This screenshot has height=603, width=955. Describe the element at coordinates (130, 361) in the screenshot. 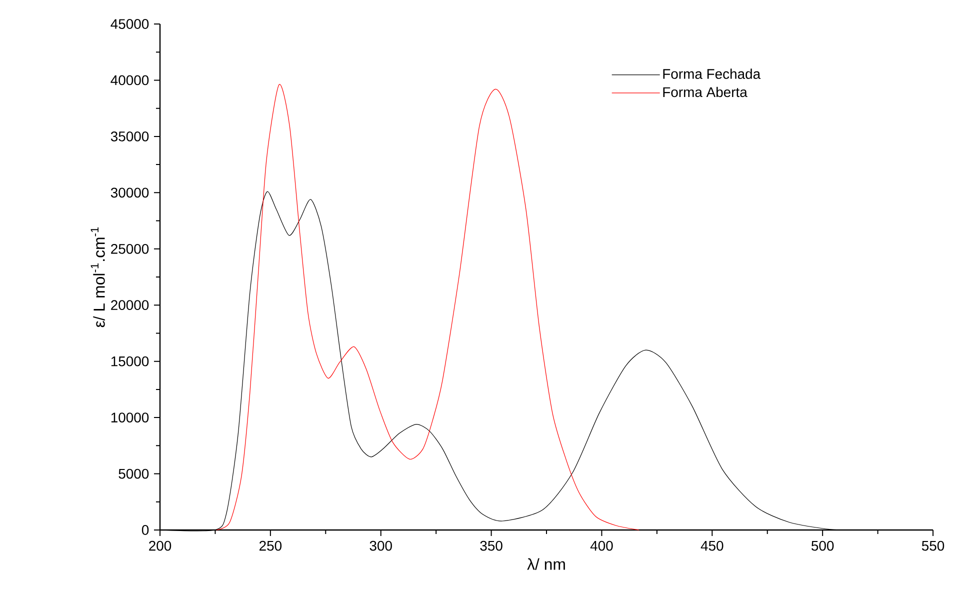

I see `y-tick-label: 15000` at that location.